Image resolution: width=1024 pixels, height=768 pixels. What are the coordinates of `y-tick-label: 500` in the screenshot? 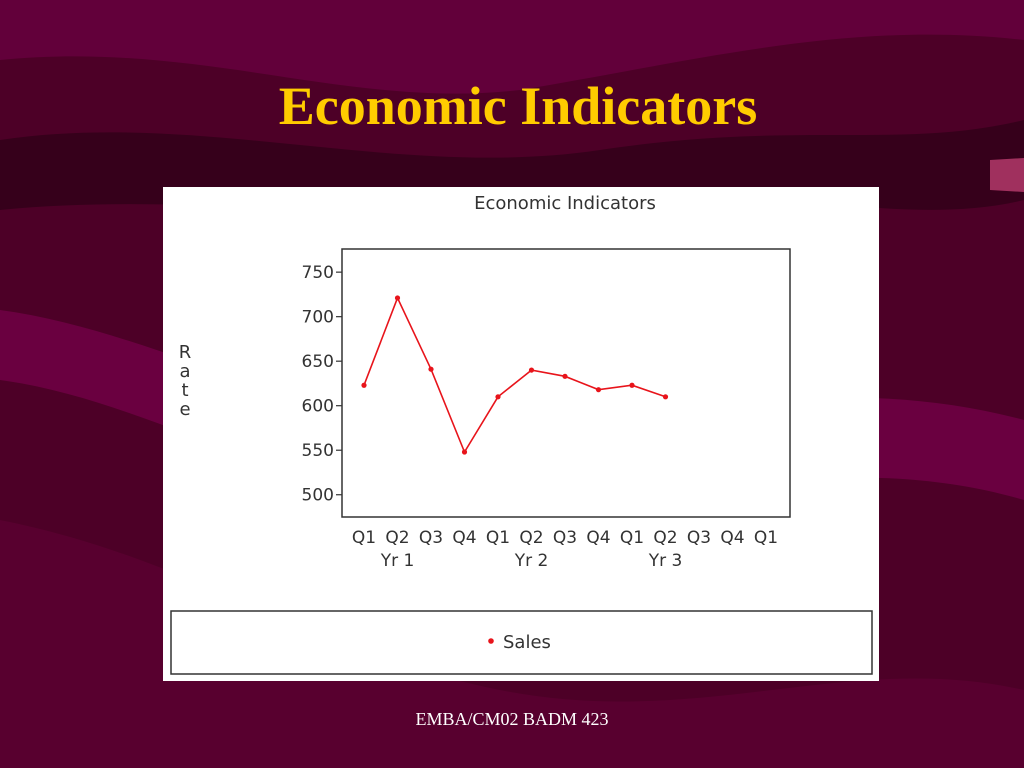 It's located at (318, 496).